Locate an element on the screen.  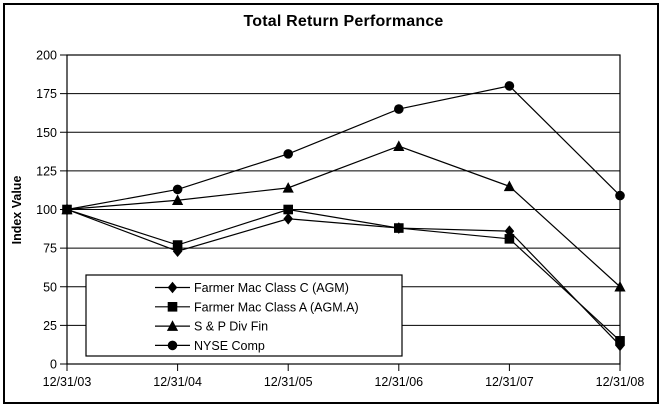
legend-label-0: Farmer Mac Class C (AGM) is located at coordinates (271, 288).